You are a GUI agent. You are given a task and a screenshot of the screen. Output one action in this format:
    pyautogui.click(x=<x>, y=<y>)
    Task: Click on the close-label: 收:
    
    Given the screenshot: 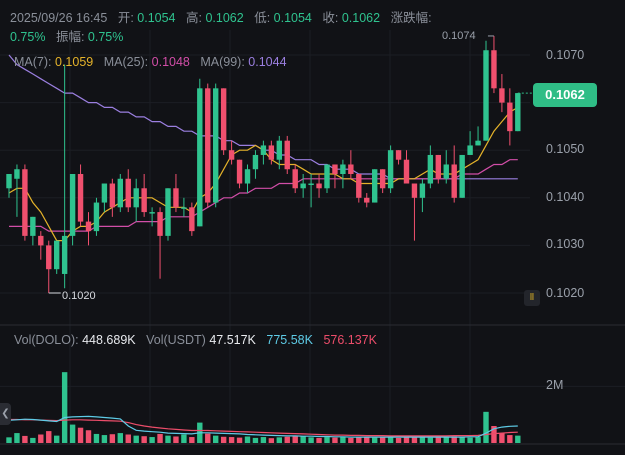 What is the action you would take?
    pyautogui.click(x=330, y=18)
    